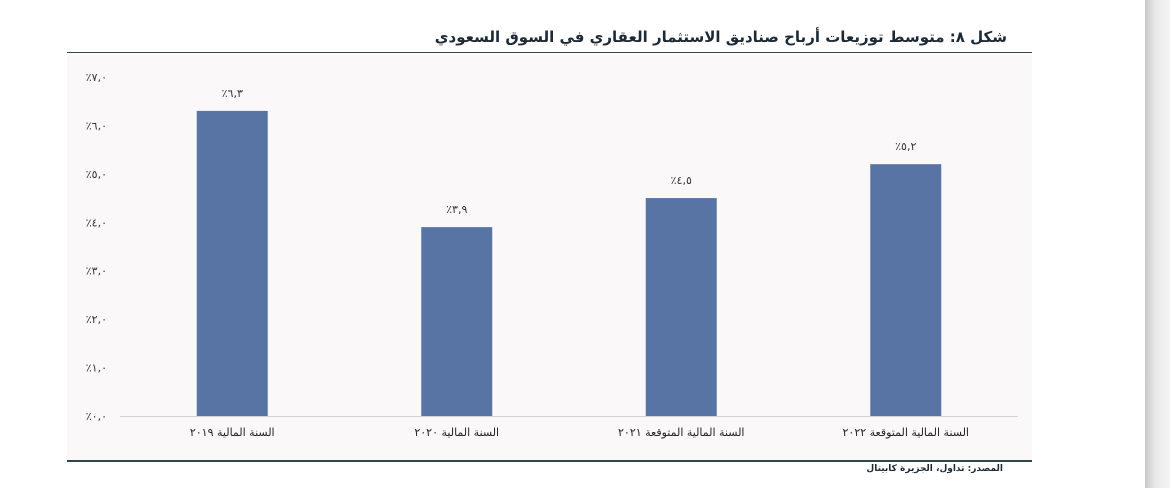 The image size is (1170, 488). What do you see at coordinates (96, 125) in the screenshot?
I see `y-tick-label: ٪٦,٠` at bounding box center [96, 125].